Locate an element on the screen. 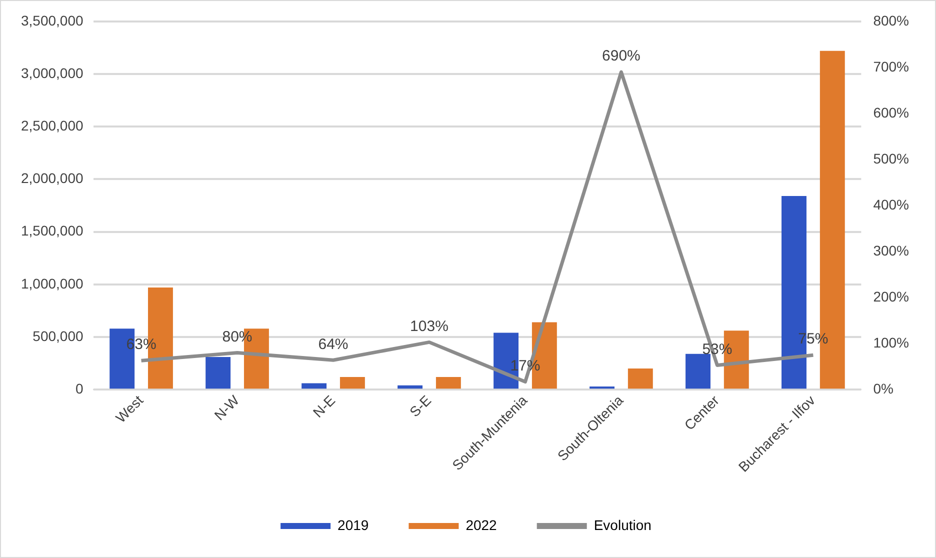  x-tick-label: N-E is located at coordinates (324, 406).